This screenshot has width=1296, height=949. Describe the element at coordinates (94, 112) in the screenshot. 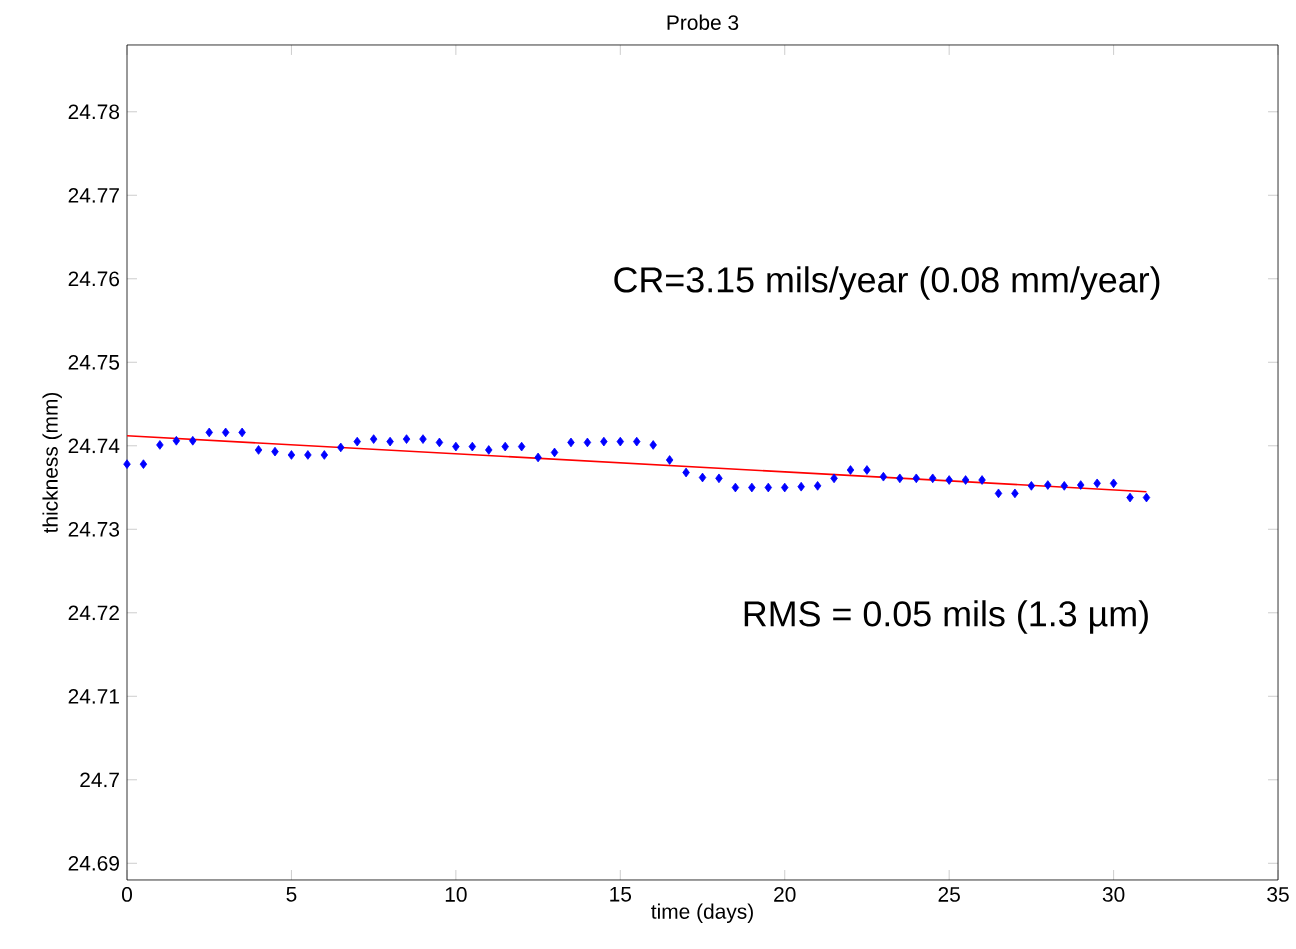

I see `y-tick-label: 24.78` at that location.